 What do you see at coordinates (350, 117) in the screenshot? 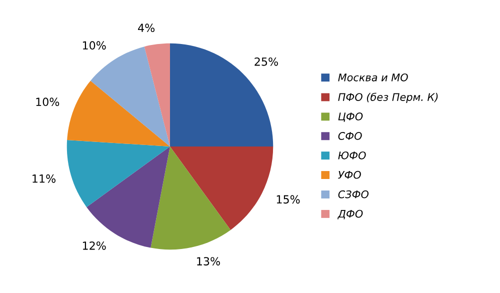
I see `legend-label: ЦФО` at bounding box center [350, 117].